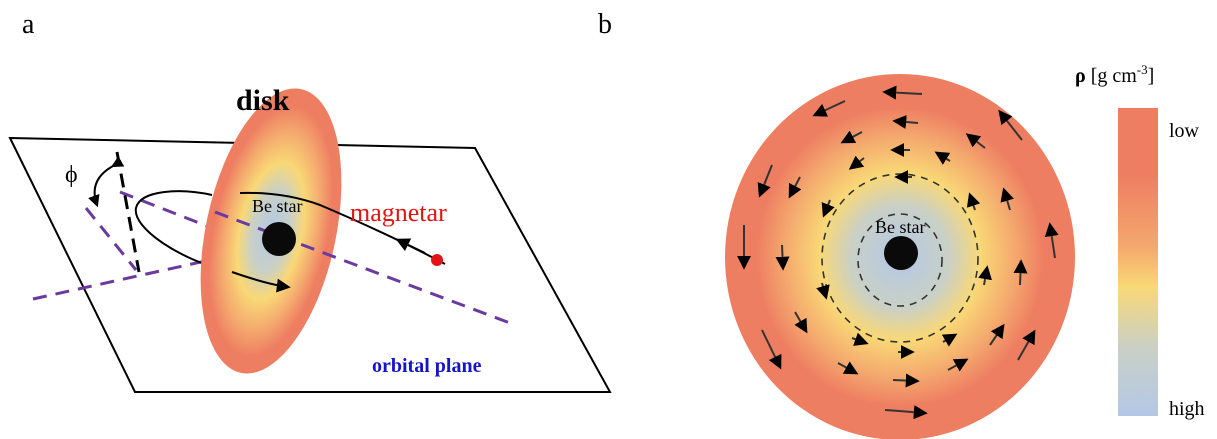 The image size is (1217, 439). What do you see at coordinates (71, 175) in the screenshot?
I see `phi-label: ϕ` at bounding box center [71, 175].